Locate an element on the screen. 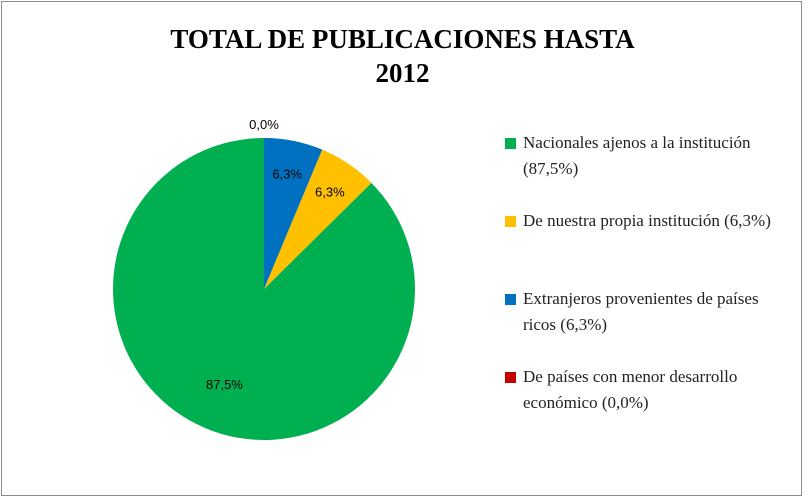  data-label-extranjeros: 6,3% is located at coordinates (287, 174).